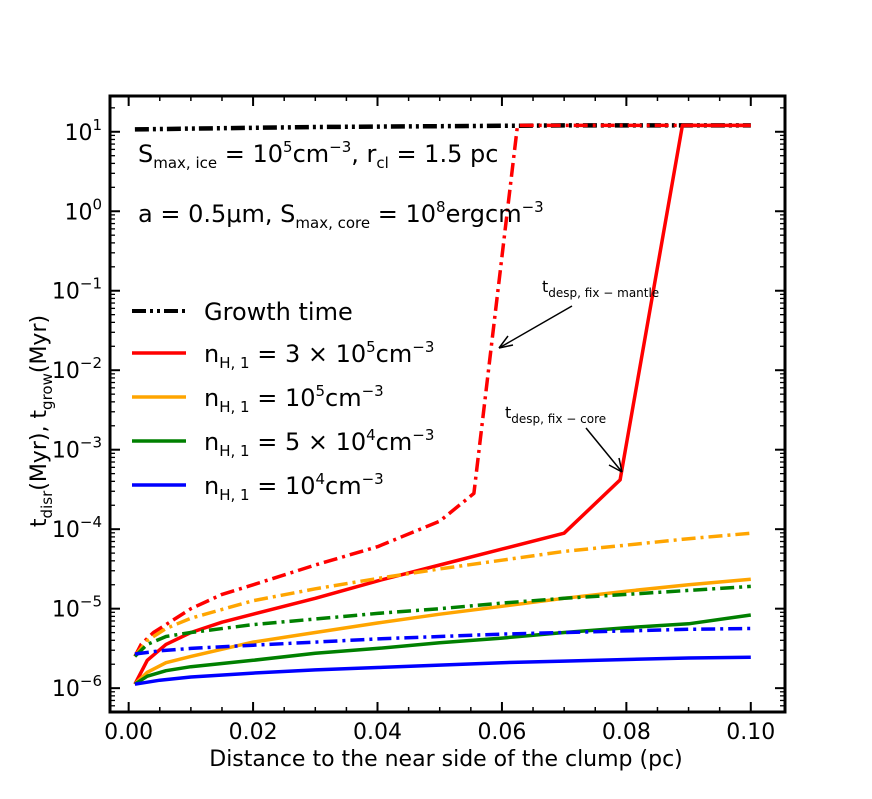  Describe the element at coordinates (39, 344) in the screenshot. I see `y-label-mid2: (Myr)` at that location.